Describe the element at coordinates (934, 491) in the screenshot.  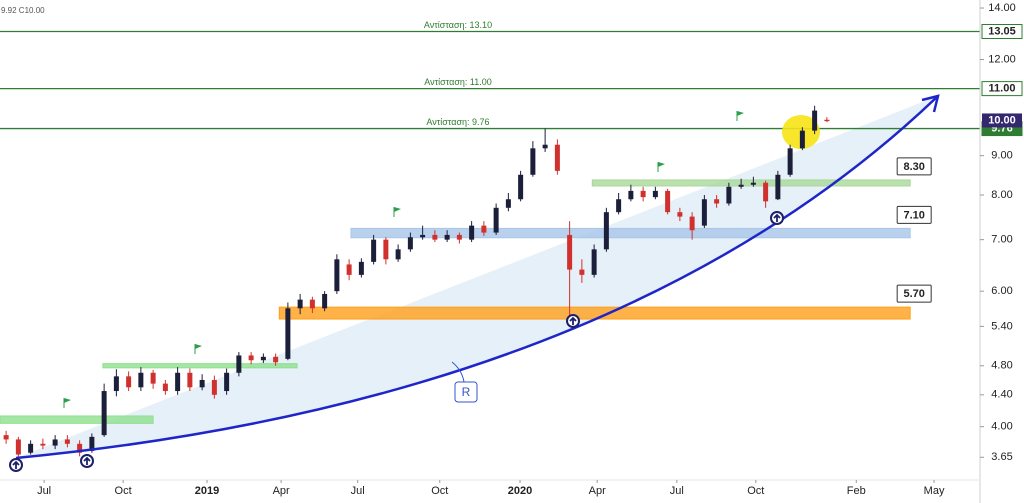
I see `x-tick-label: May` at that location.